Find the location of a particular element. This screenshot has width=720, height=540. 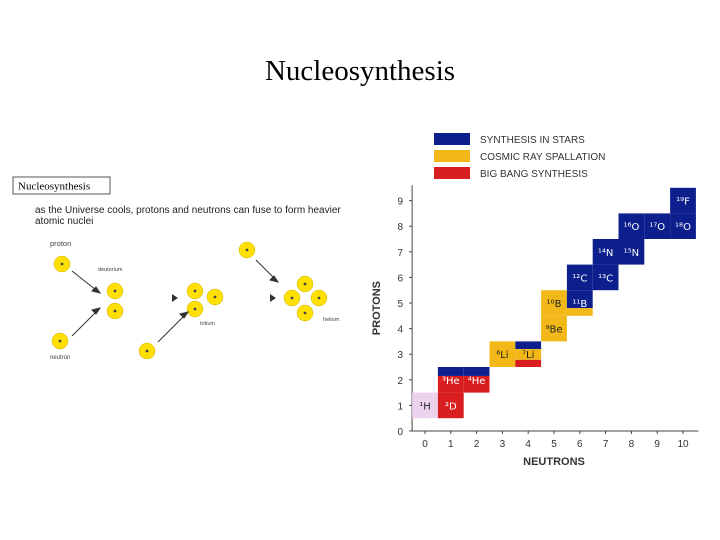

nuclide-label: ¹H is located at coordinates (425, 406).